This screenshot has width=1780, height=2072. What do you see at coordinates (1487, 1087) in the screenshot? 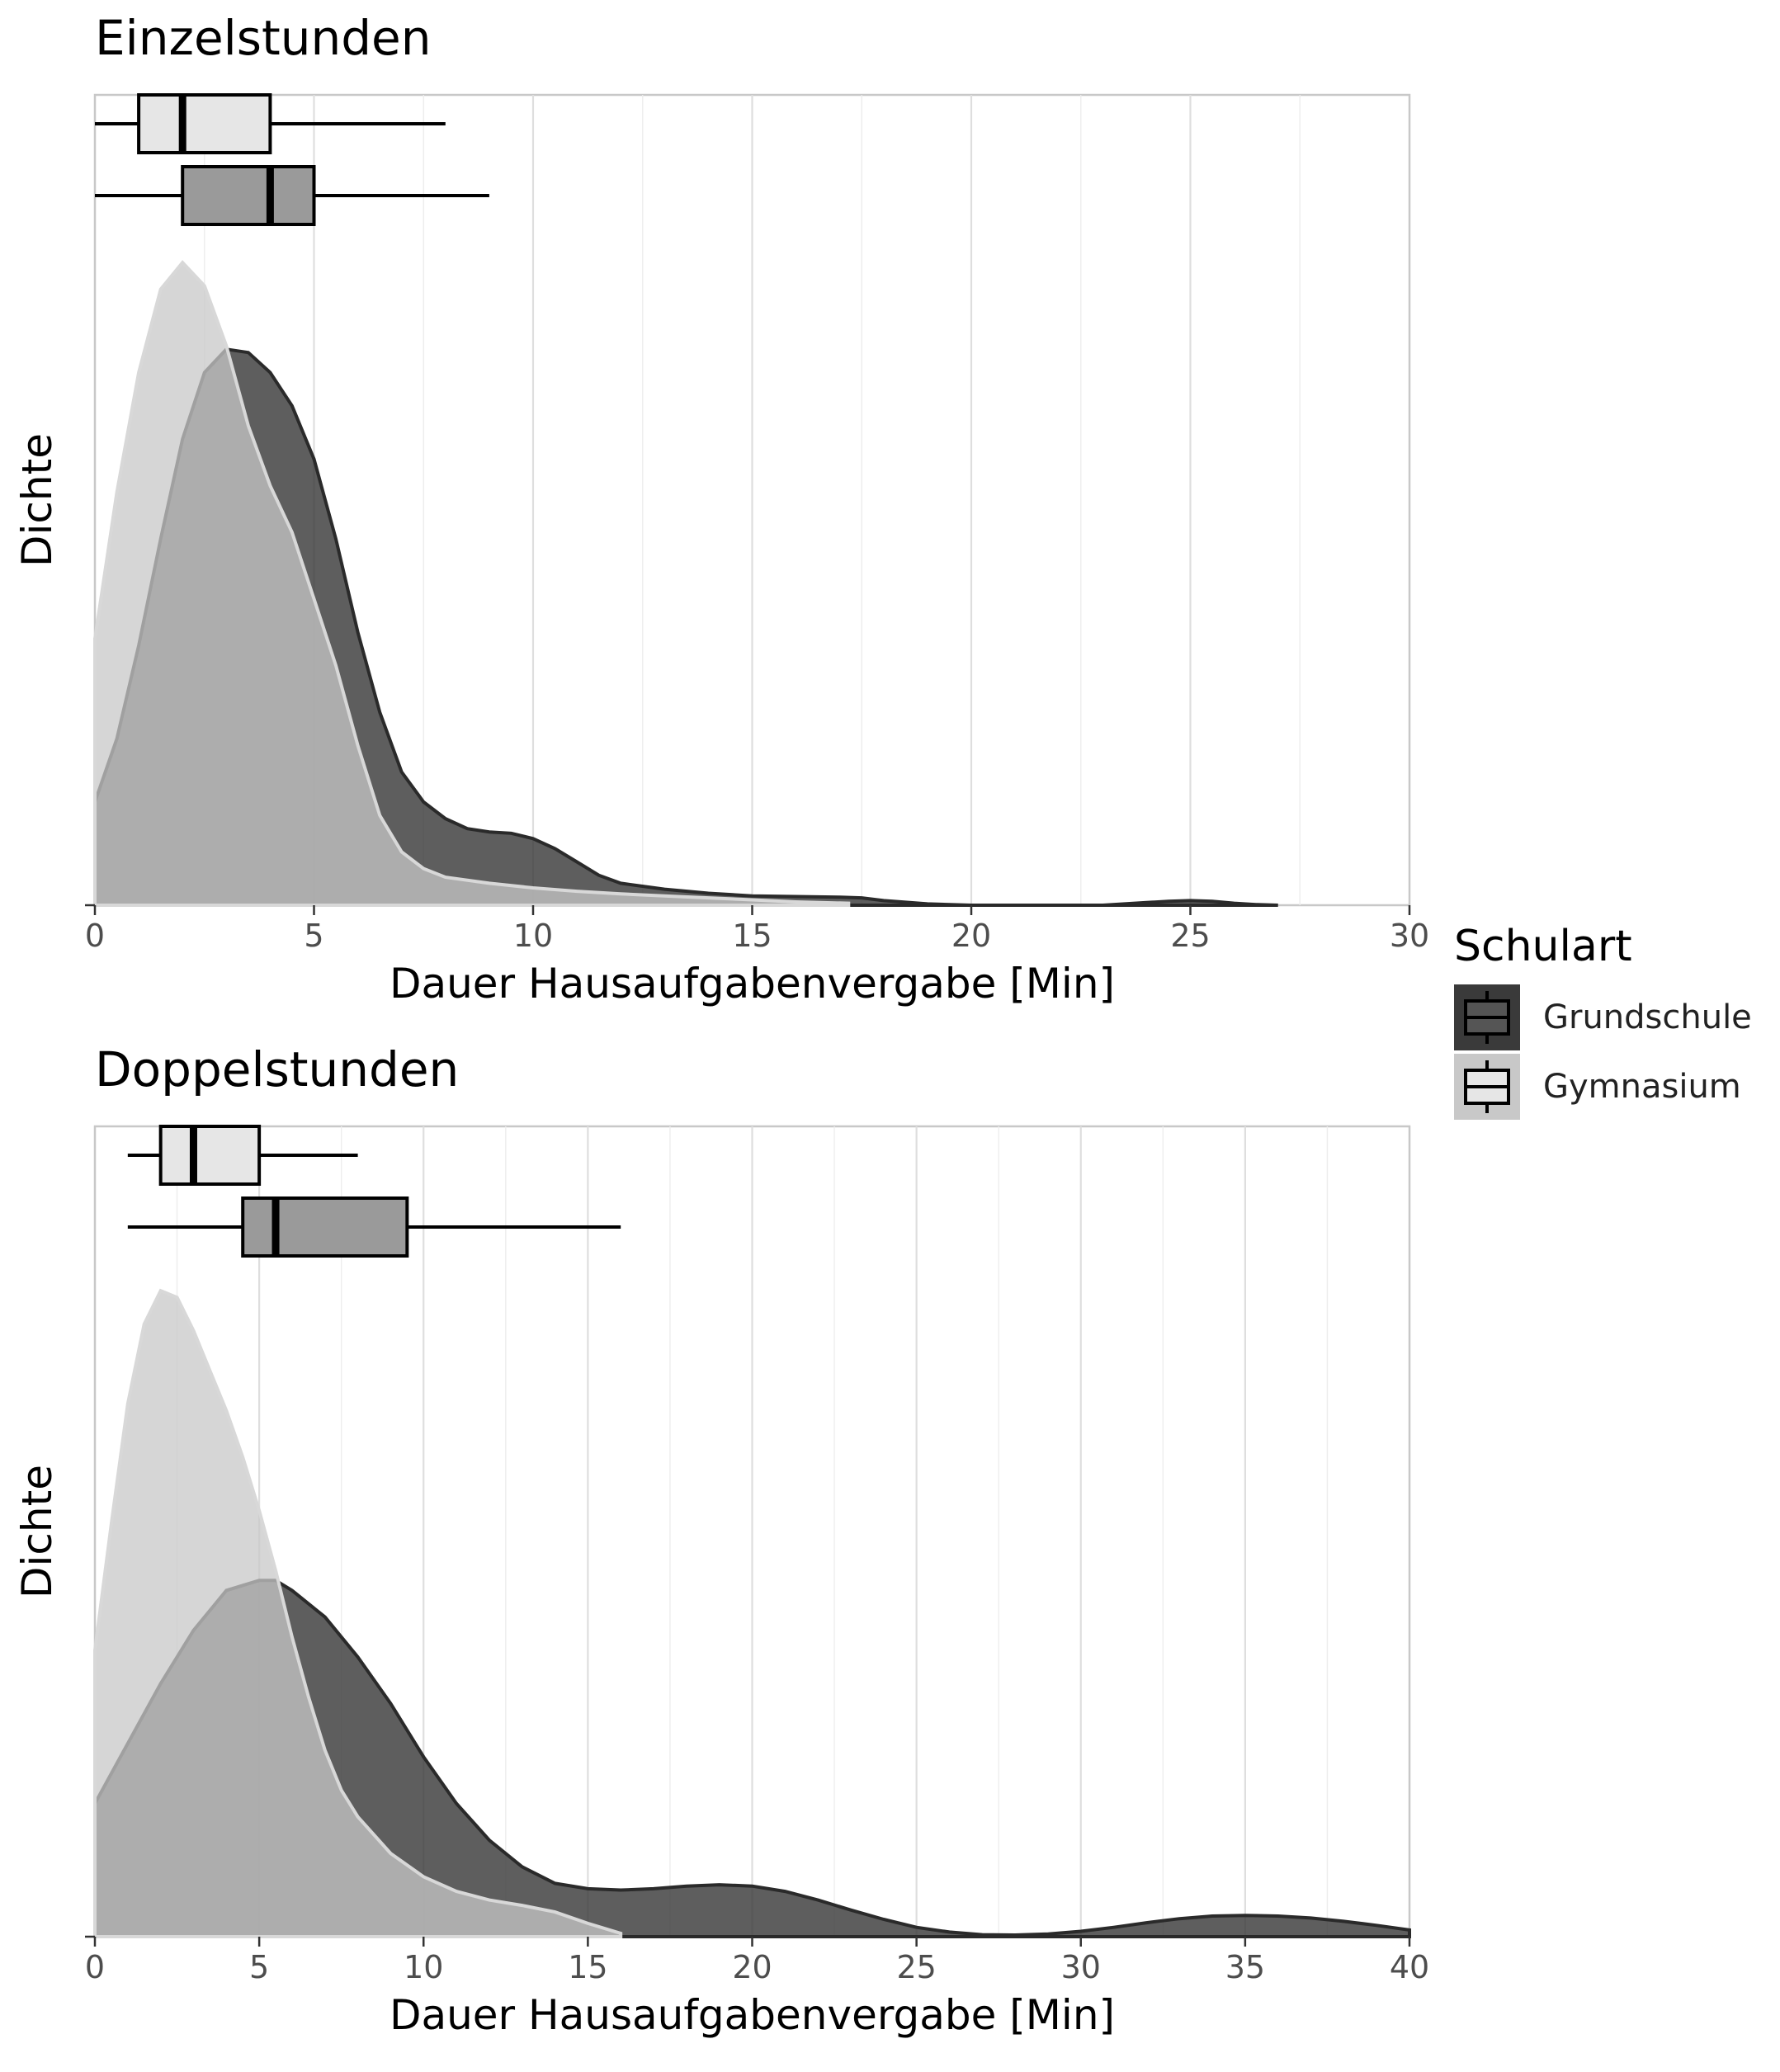
I see `legend-key-gymnasium` at bounding box center [1487, 1087].